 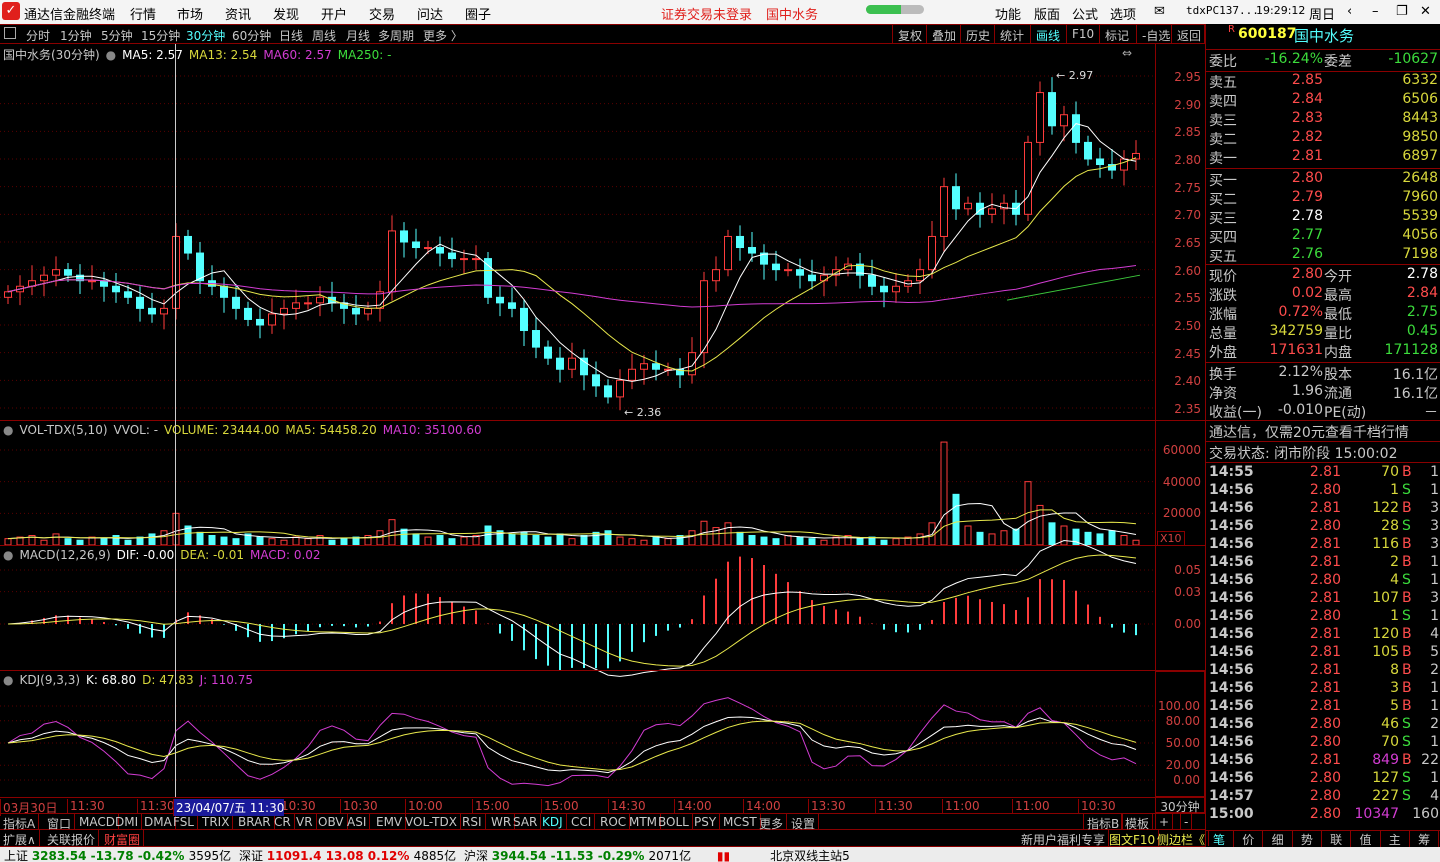 What do you see at coordinates (72, 838) in the screenshot?
I see `bottom-tab: 关联报价` at bounding box center [72, 838].